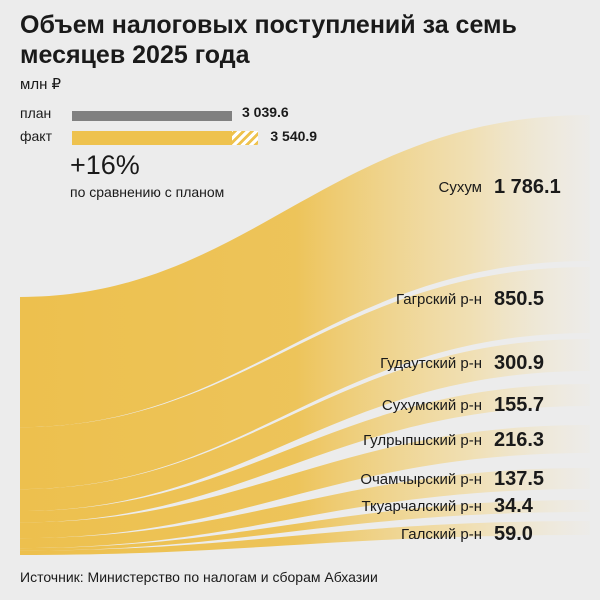  Describe the element at coordinates (265, 112) in the screenshot. I see `plan-value: 3 039.6` at that location.